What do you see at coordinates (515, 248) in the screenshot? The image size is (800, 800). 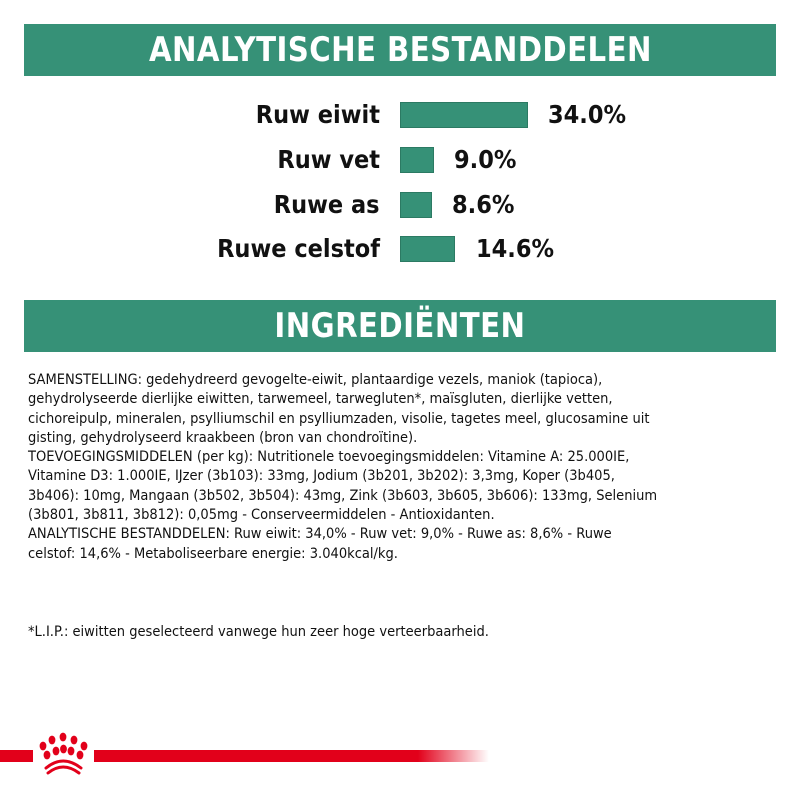 I see `nutrient-value: 14.6%` at bounding box center [515, 248].